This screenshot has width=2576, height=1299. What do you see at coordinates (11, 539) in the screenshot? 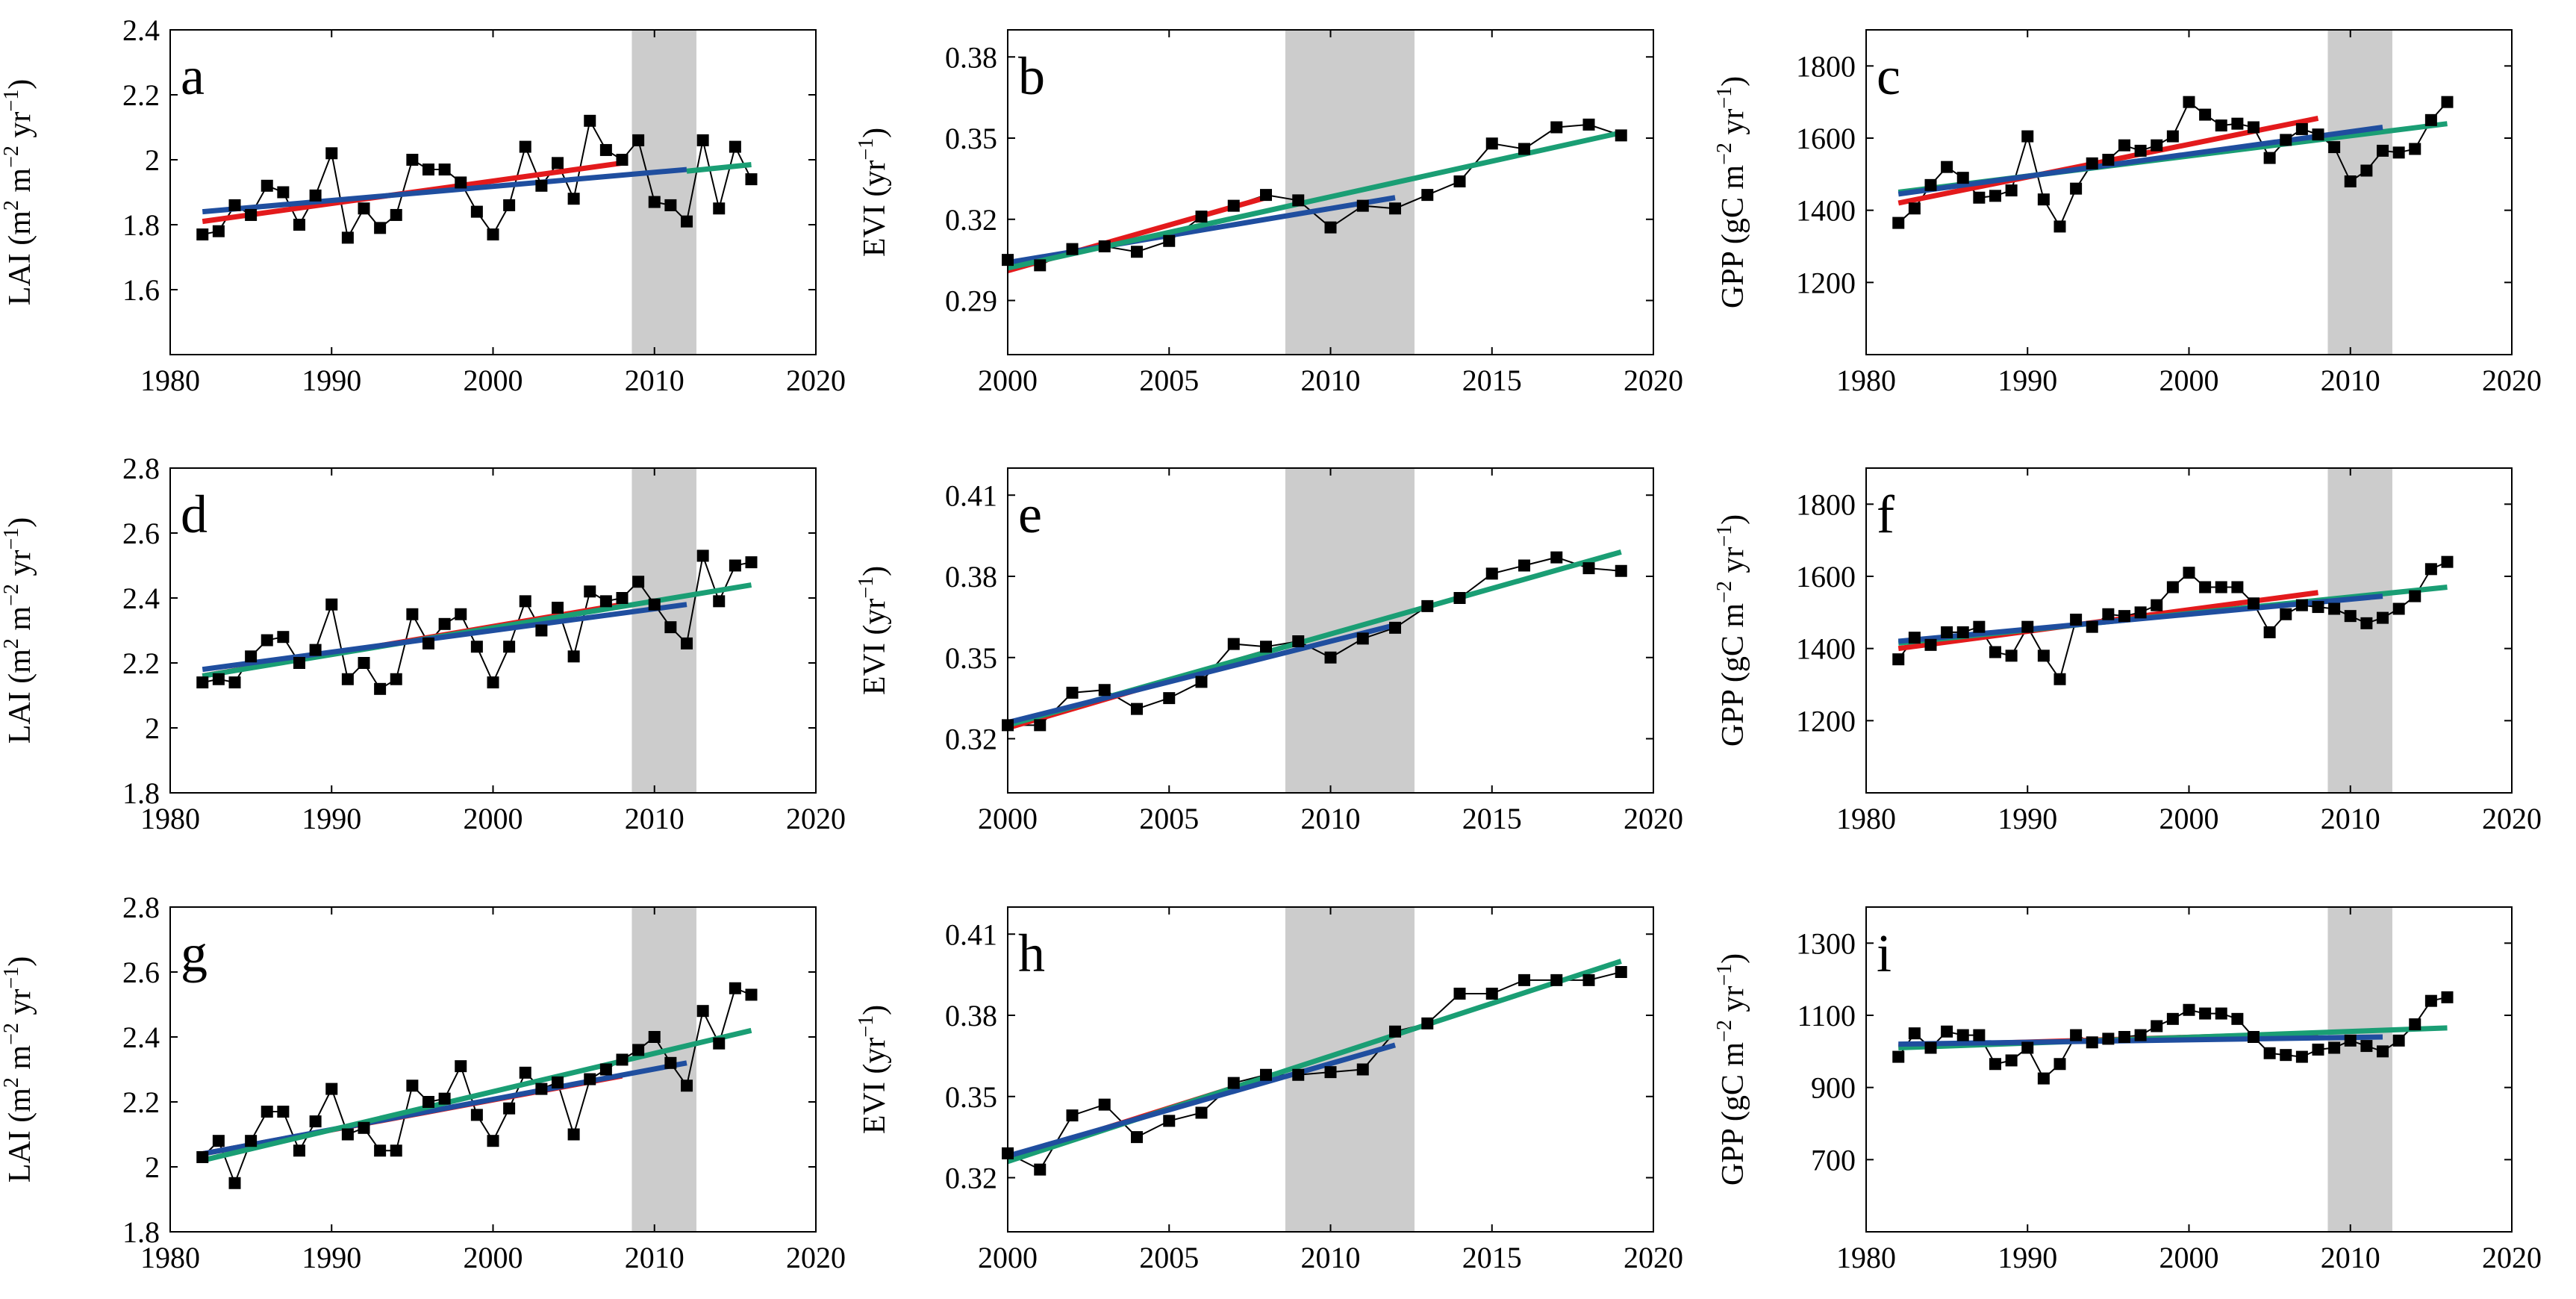
I see `y-axis-label-sup3: −1` at bounding box center [11, 539].